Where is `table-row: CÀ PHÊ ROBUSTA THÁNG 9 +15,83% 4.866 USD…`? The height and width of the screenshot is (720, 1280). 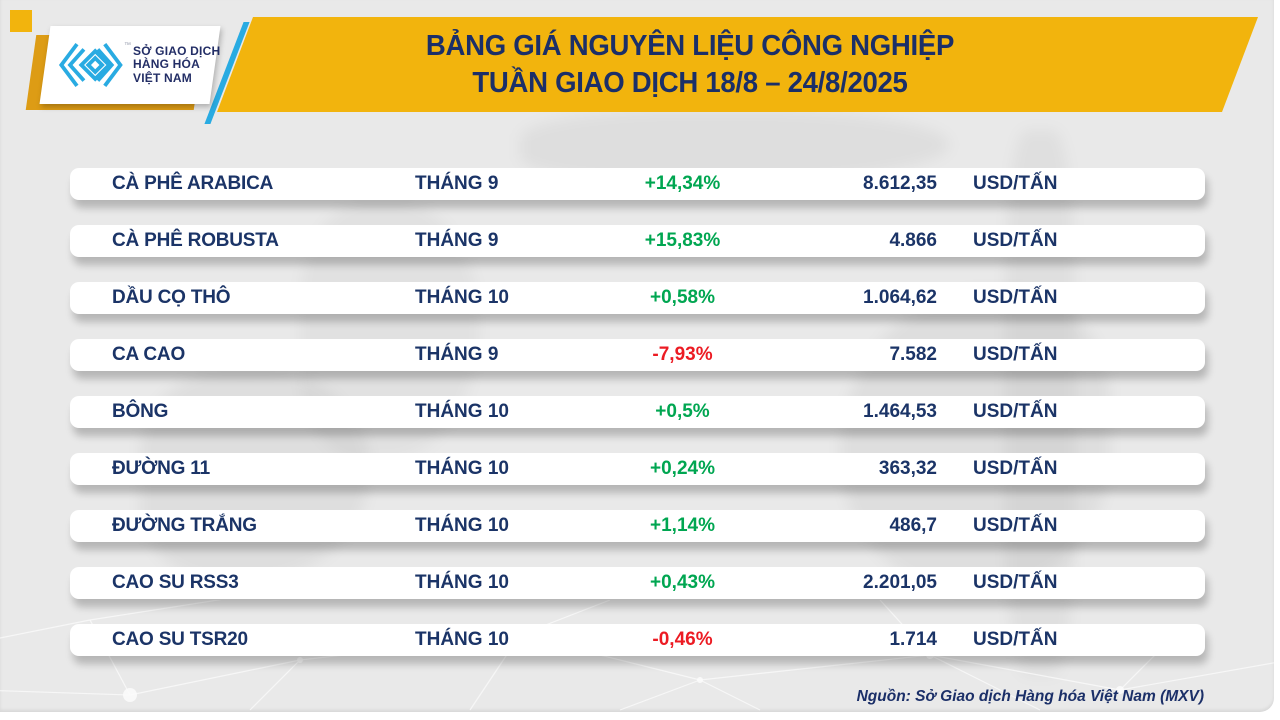
table-row: CÀ PHÊ ROBUSTA THÁNG 9 +15,83% 4.866 USD… is located at coordinates (637, 241).